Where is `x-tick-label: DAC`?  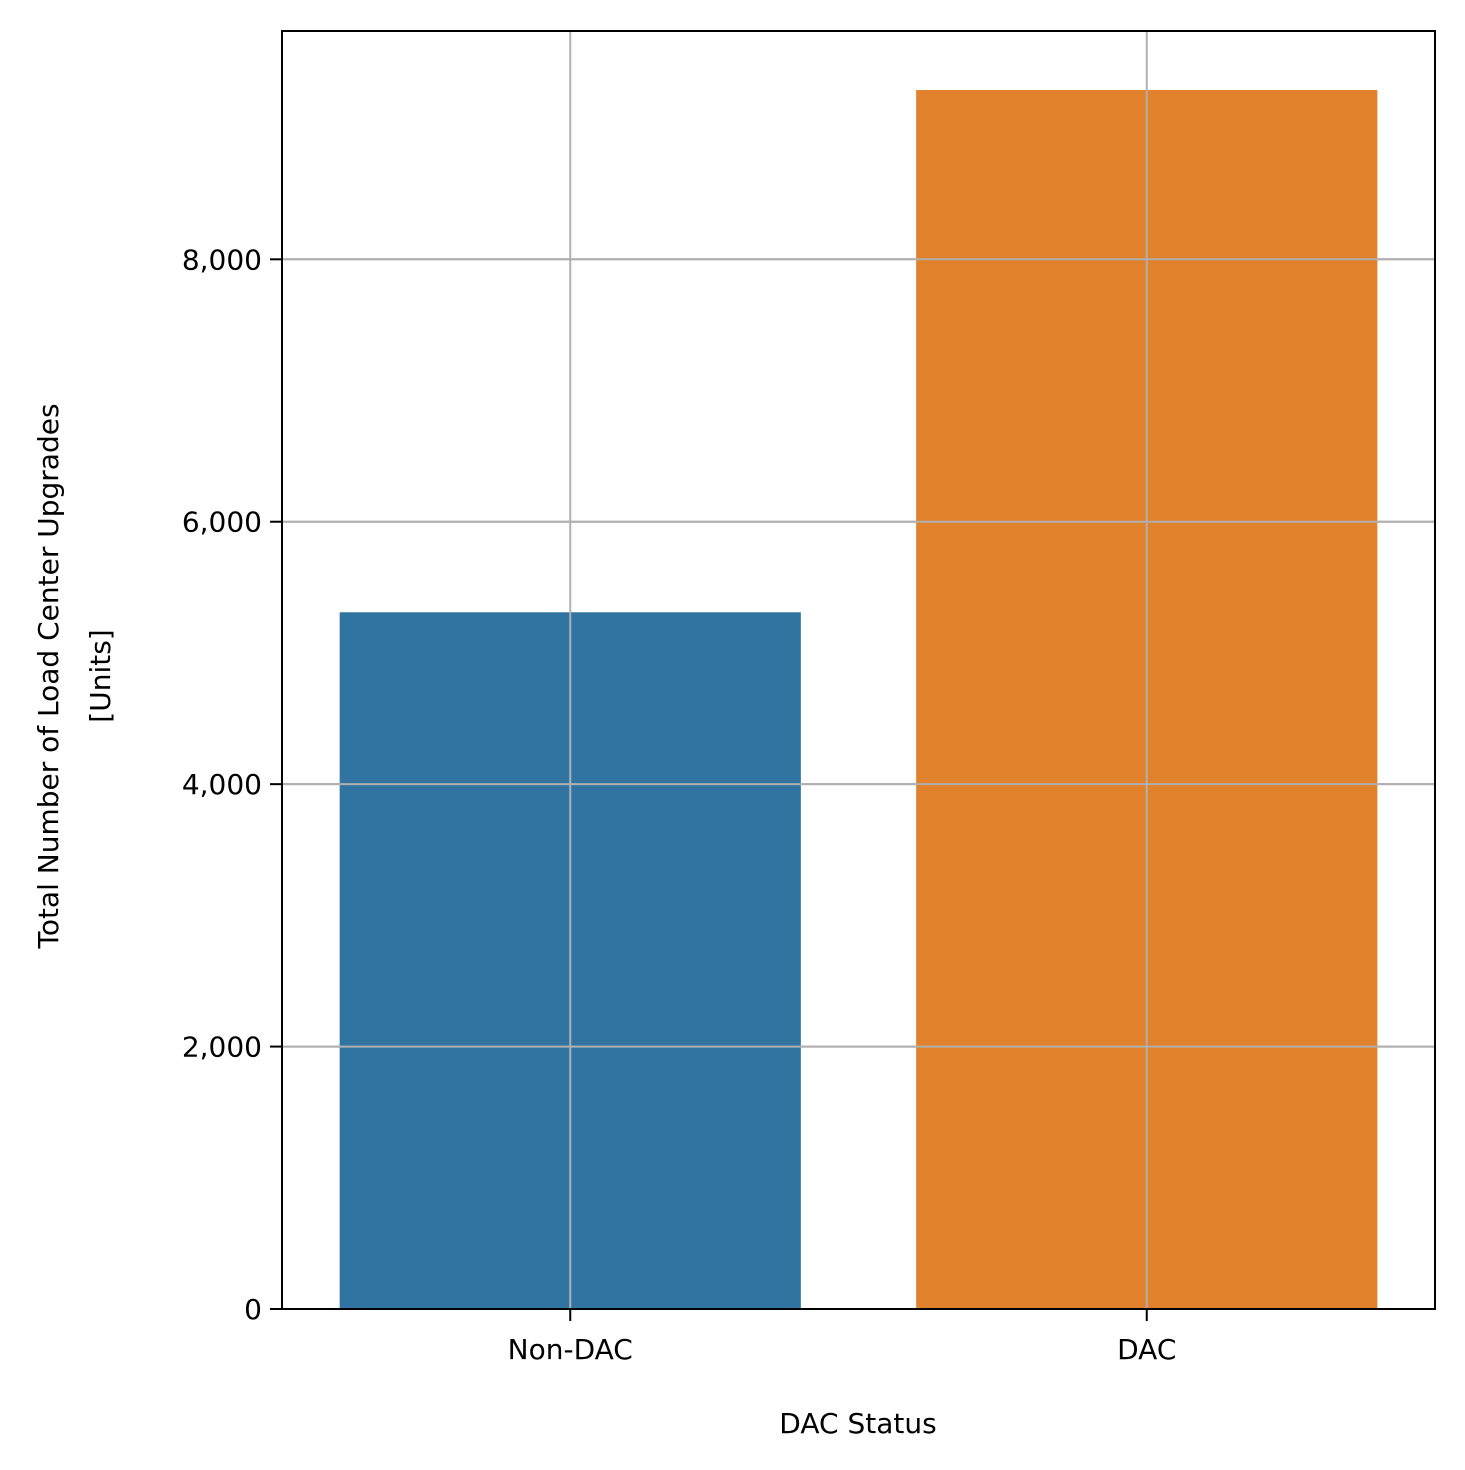 x-tick-label: DAC is located at coordinates (1146, 1349).